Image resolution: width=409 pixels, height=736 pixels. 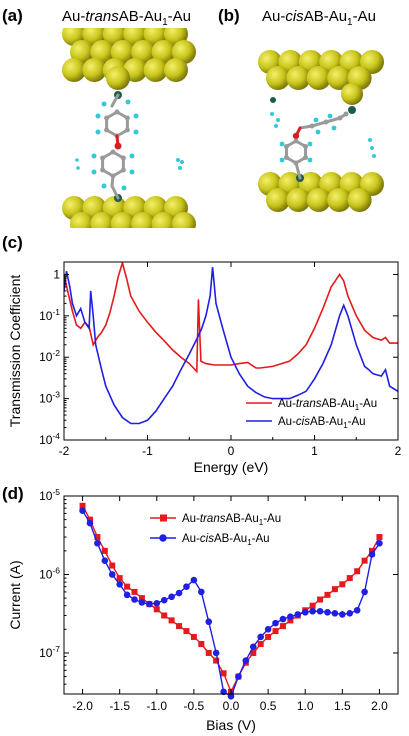 What do you see at coordinates (229, 15) in the screenshot?
I see `panel-b-label: (b)` at bounding box center [229, 15].